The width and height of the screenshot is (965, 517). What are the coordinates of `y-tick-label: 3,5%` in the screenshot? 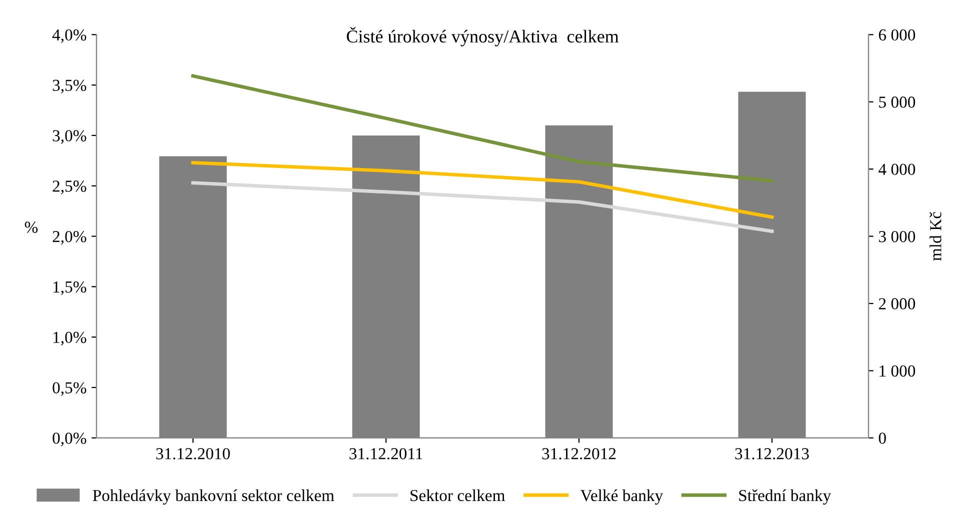 It's located at (69, 87).